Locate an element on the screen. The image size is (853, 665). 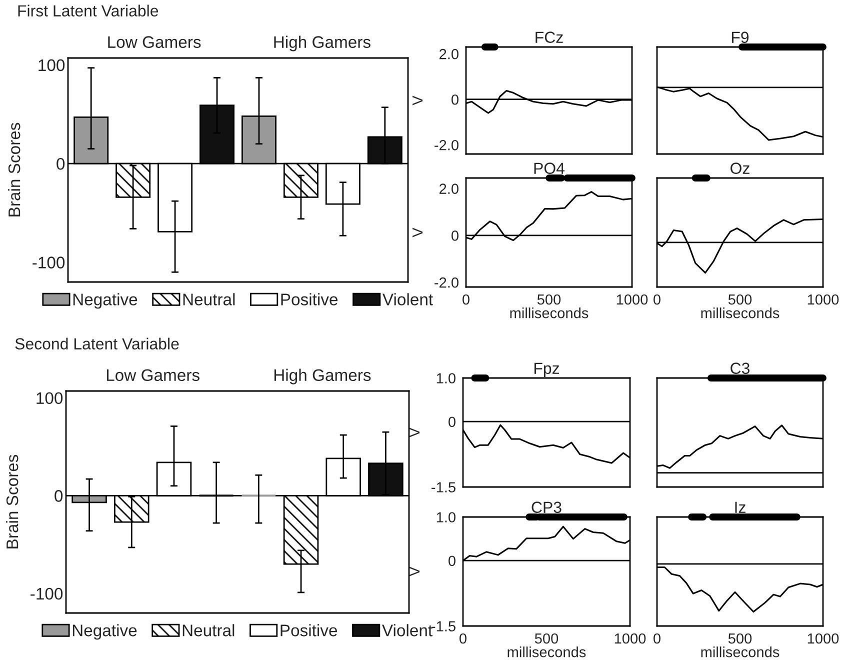
chart-title: C3 is located at coordinates (740, 368).